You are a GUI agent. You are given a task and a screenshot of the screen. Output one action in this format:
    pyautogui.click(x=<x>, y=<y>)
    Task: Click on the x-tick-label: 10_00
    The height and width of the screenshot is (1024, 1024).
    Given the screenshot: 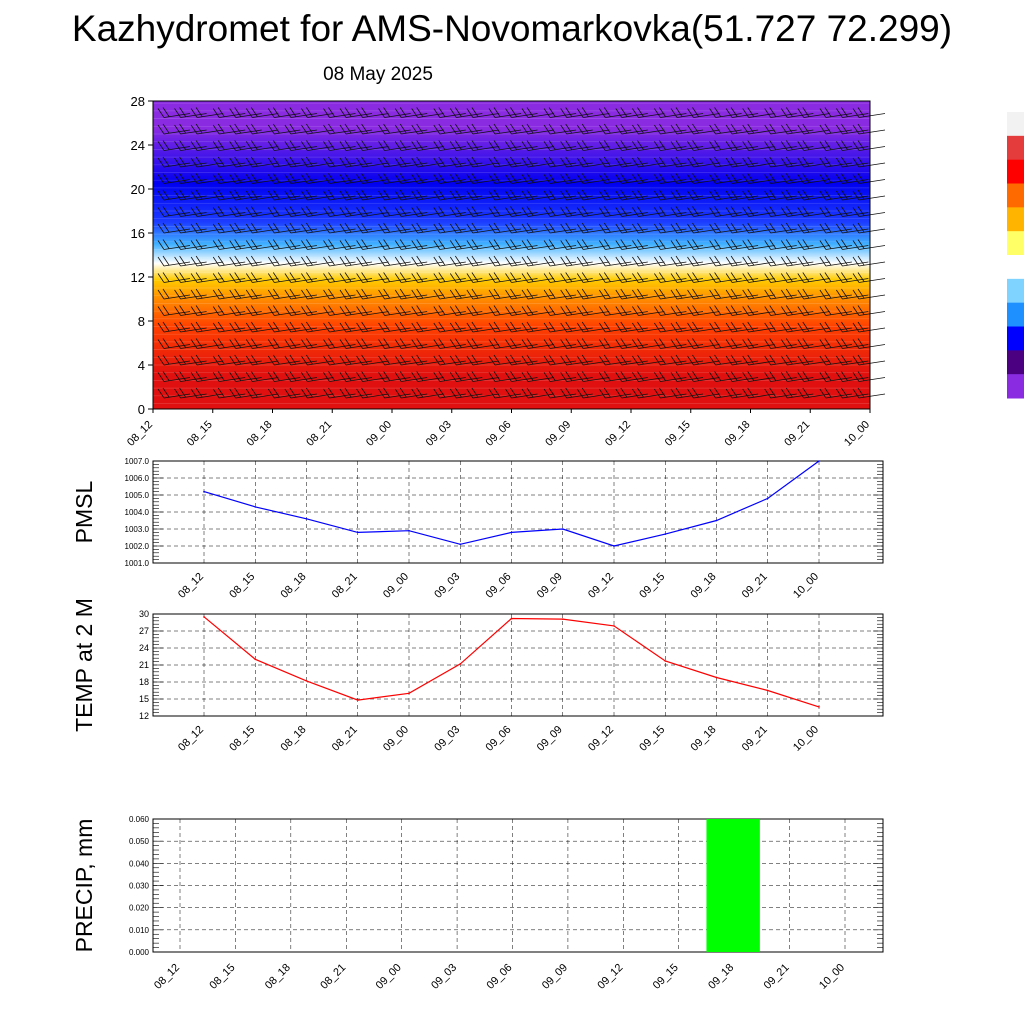 What is the action you would take?
    pyautogui.click(x=806, y=586)
    